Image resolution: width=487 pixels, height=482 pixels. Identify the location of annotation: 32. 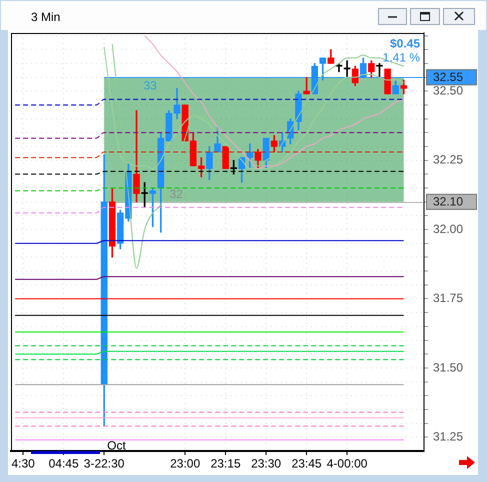
(176, 194).